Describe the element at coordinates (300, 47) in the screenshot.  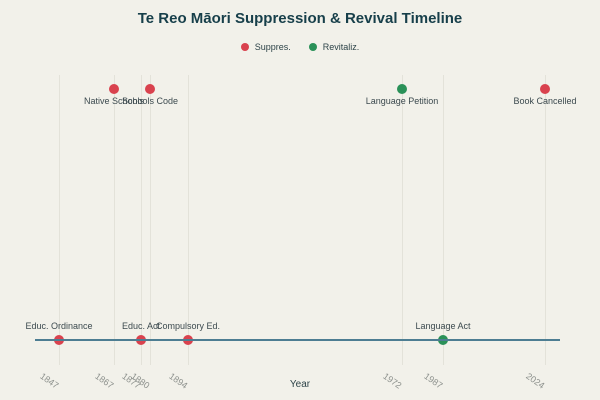
I see `chart-legend: Suppres. Revitaliz.` at that location.